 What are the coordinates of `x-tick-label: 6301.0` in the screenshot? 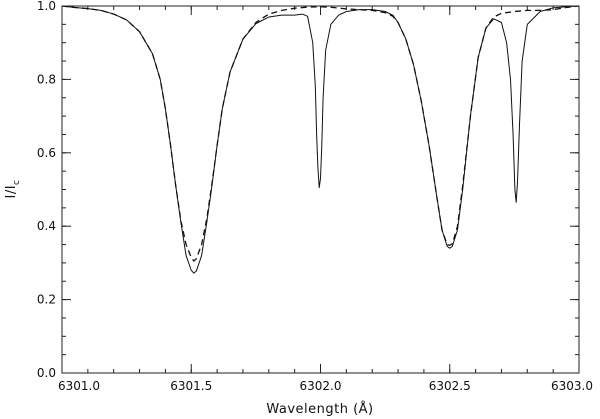 It's located at (79, 386).